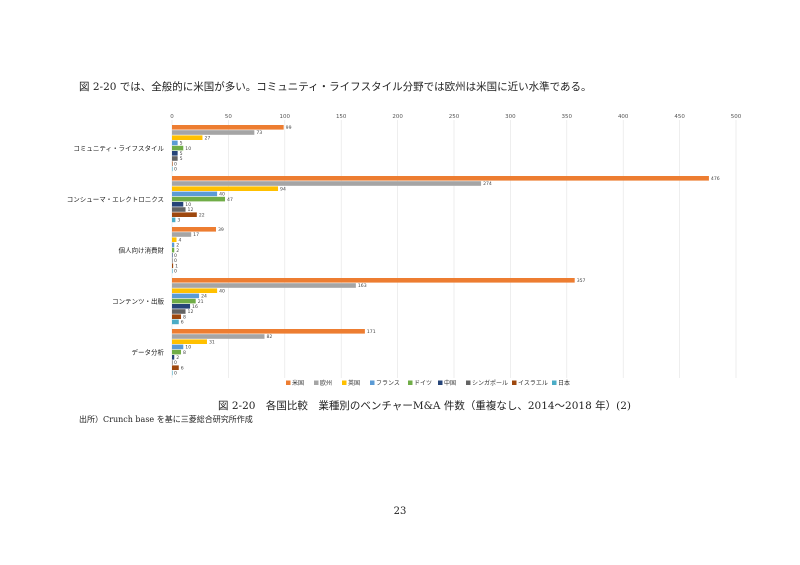  What do you see at coordinates (450, 383) in the screenshot?
I see `legend-entry: 中国` at bounding box center [450, 383].